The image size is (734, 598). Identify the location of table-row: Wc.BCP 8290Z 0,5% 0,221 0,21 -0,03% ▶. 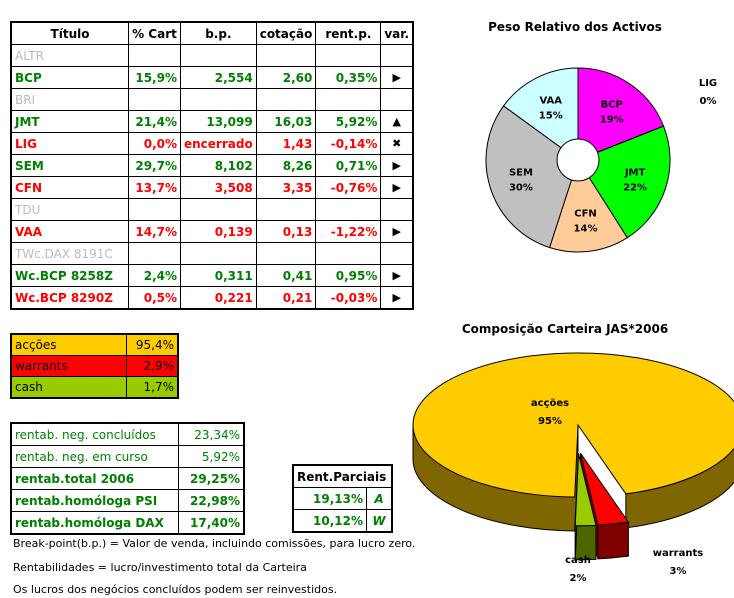
(212, 298).